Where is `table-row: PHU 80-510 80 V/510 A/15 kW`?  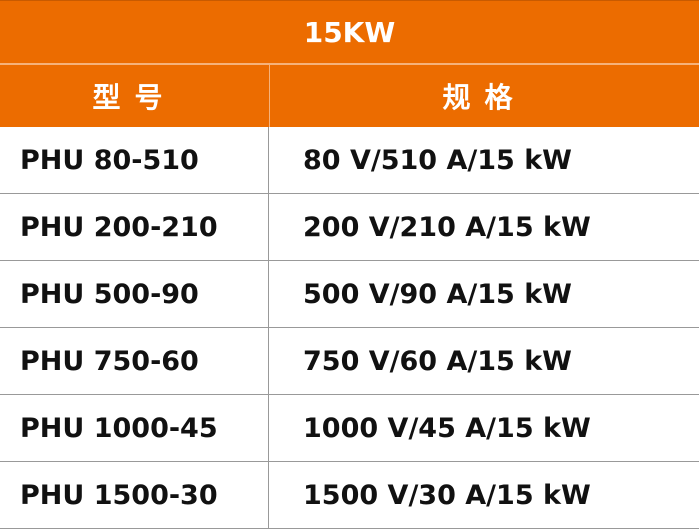 table-row: PHU 80-510 80 V/510 A/15 kW is located at coordinates (349, 160).